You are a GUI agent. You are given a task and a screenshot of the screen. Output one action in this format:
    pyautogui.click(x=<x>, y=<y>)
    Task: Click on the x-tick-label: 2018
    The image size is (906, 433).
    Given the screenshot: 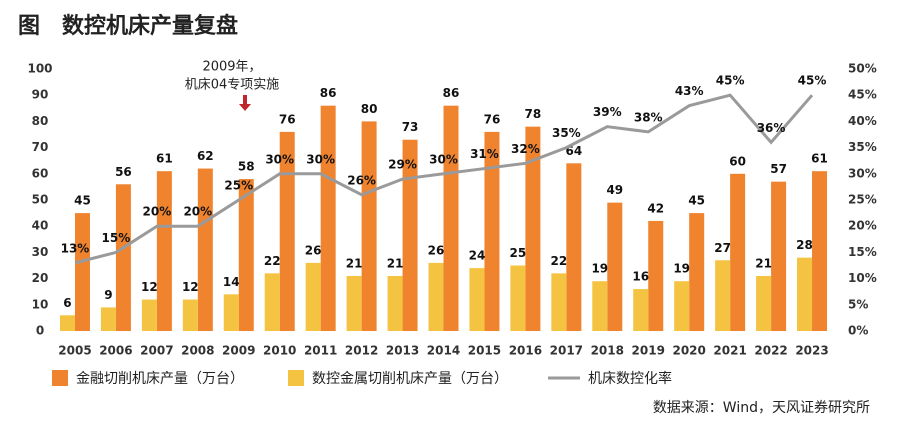 What is the action you would take?
    pyautogui.click(x=607, y=351)
    